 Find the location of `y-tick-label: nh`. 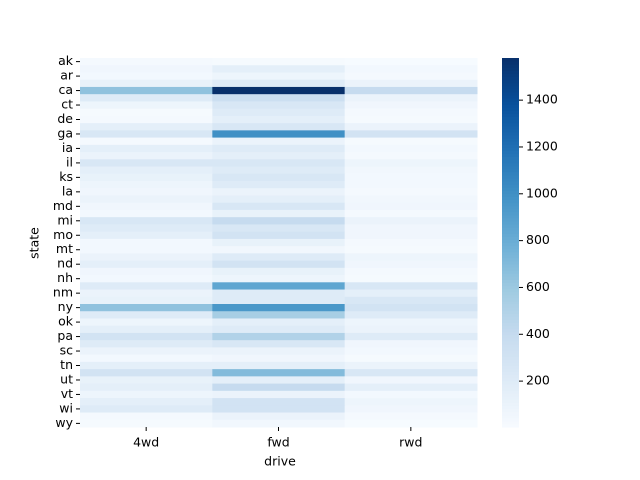

y-tick-label: nh is located at coordinates (65, 277).